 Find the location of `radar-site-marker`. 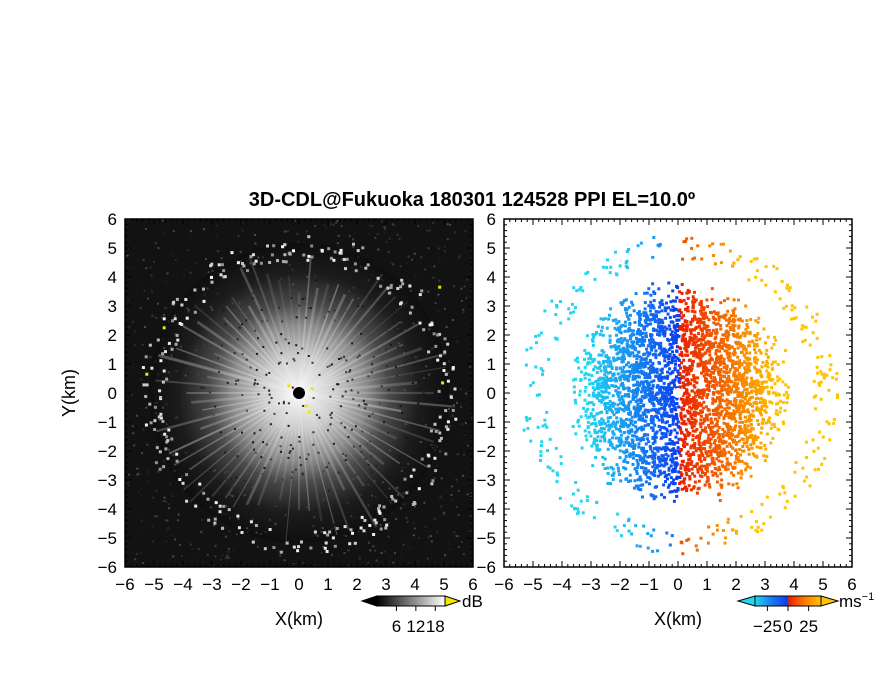

radar-site-marker is located at coordinates (299, 393).